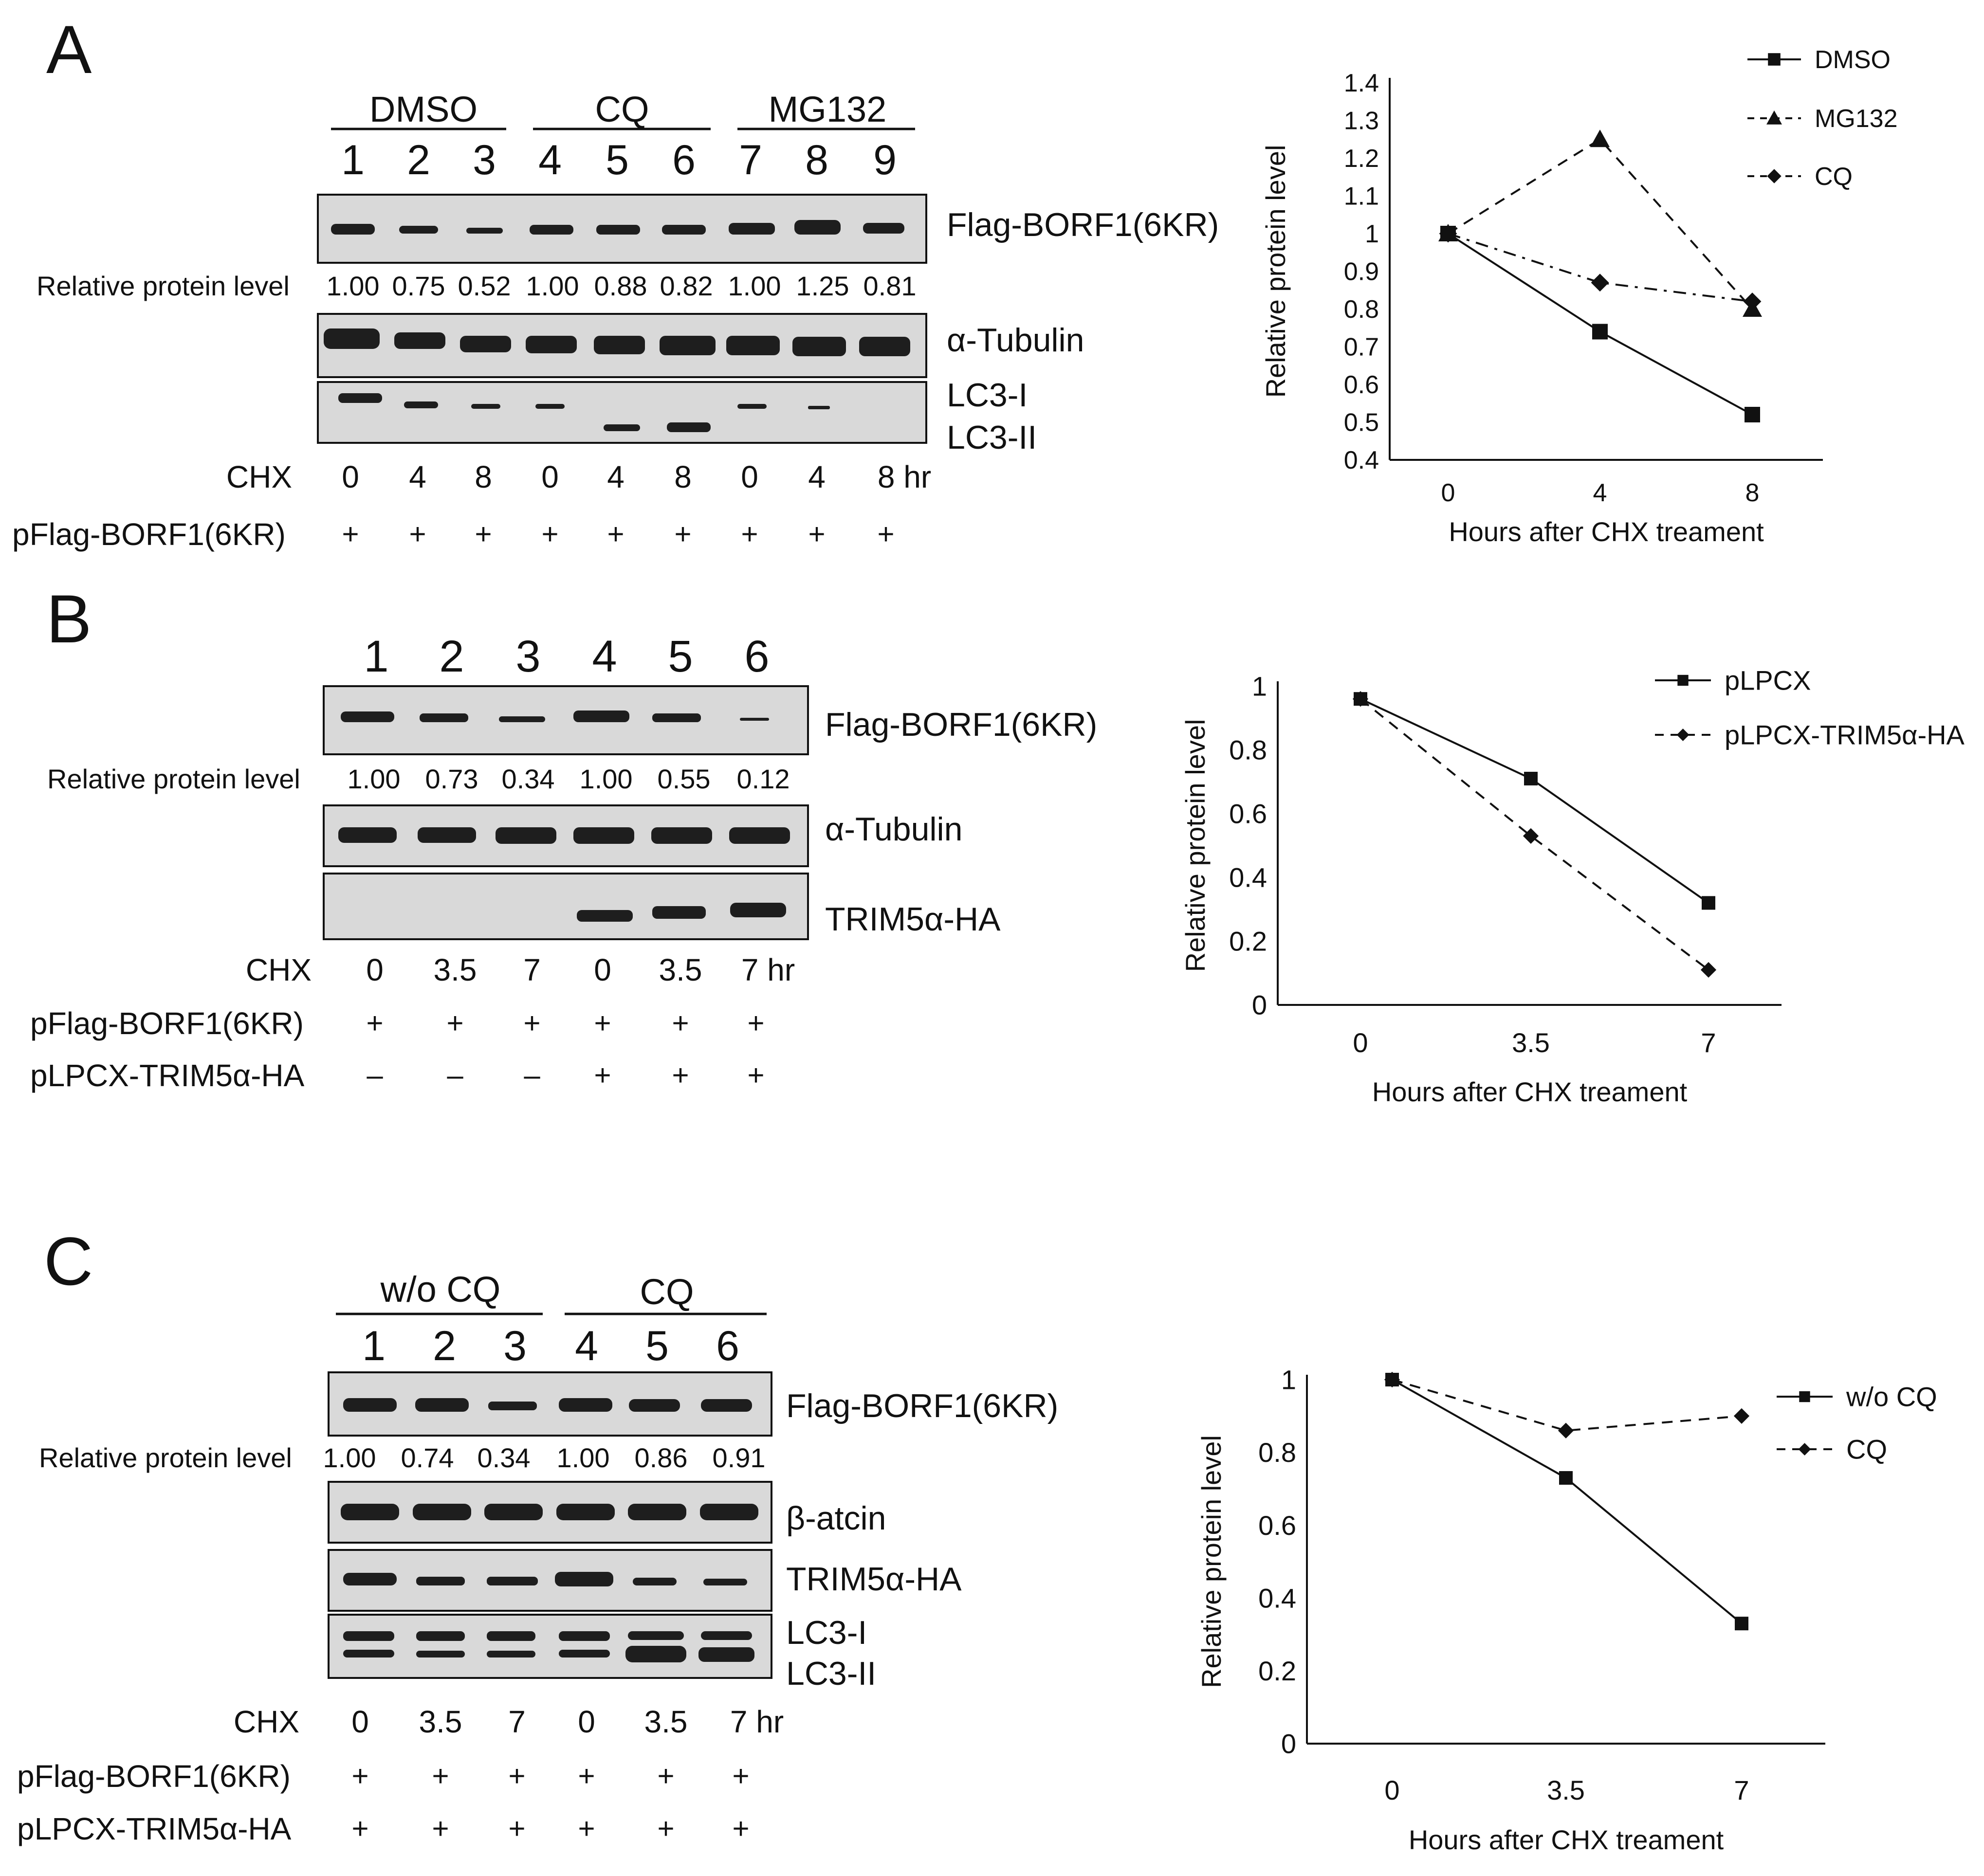 Image resolution: width=1984 pixels, height=1876 pixels. What do you see at coordinates (484, 160) in the screenshot?
I see `lane-number: 3` at bounding box center [484, 160].